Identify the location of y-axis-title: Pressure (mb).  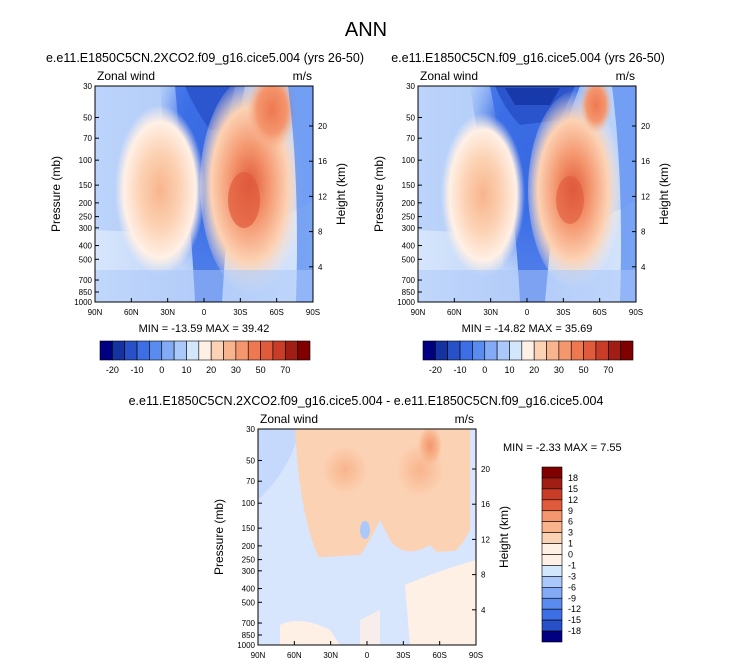
(219, 537).